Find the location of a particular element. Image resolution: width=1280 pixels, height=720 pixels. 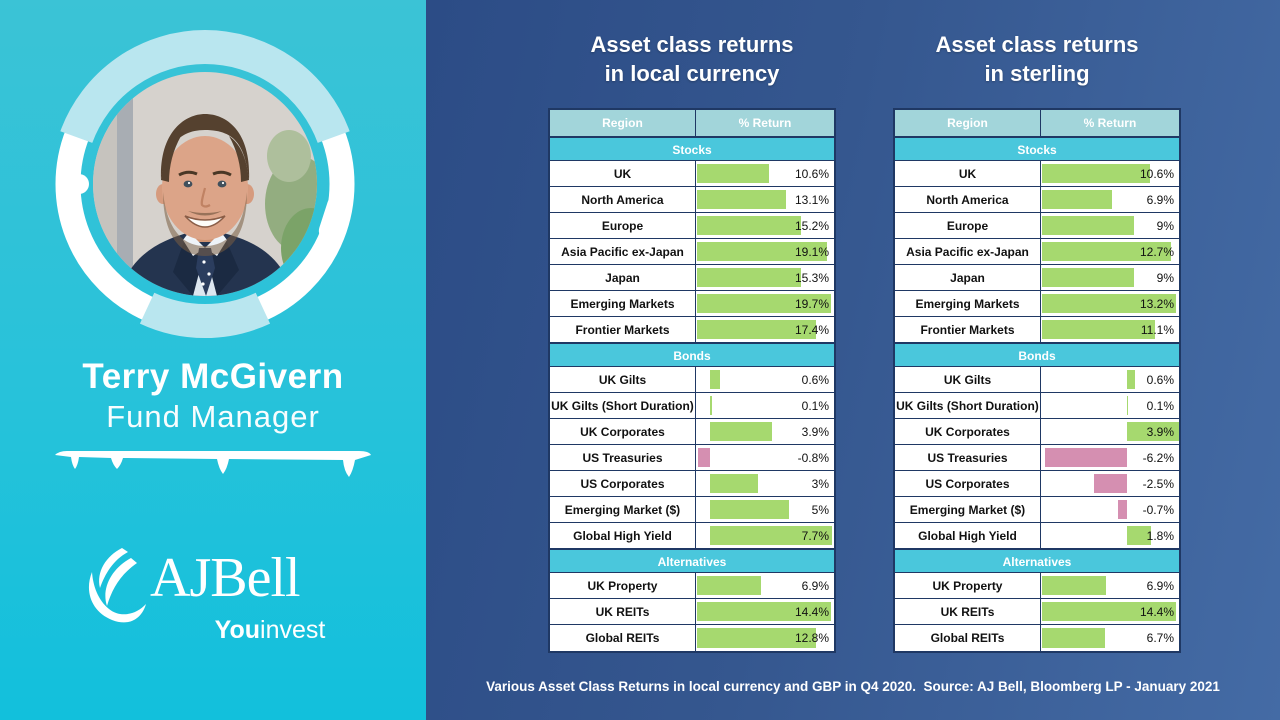

return-cell: 5% is located at coordinates (765, 509).